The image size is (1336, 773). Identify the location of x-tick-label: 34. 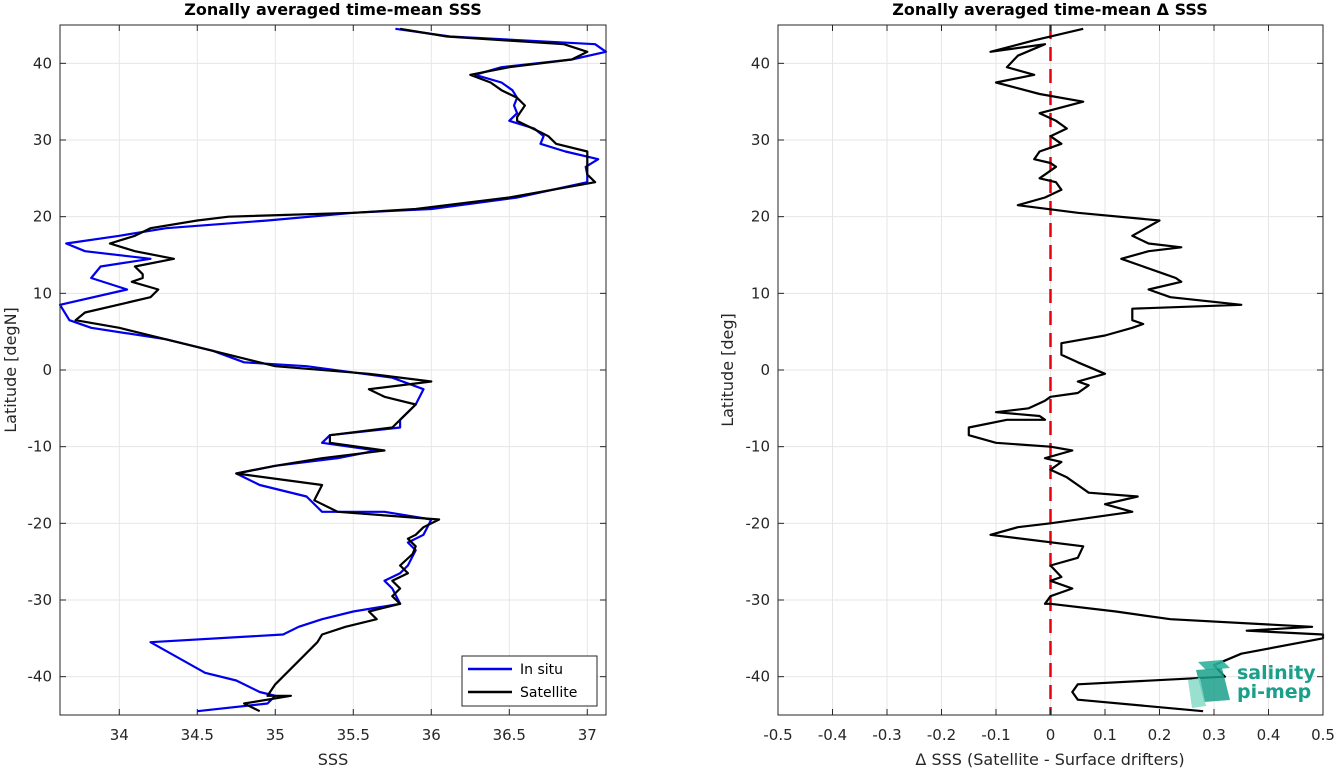
(119, 735).